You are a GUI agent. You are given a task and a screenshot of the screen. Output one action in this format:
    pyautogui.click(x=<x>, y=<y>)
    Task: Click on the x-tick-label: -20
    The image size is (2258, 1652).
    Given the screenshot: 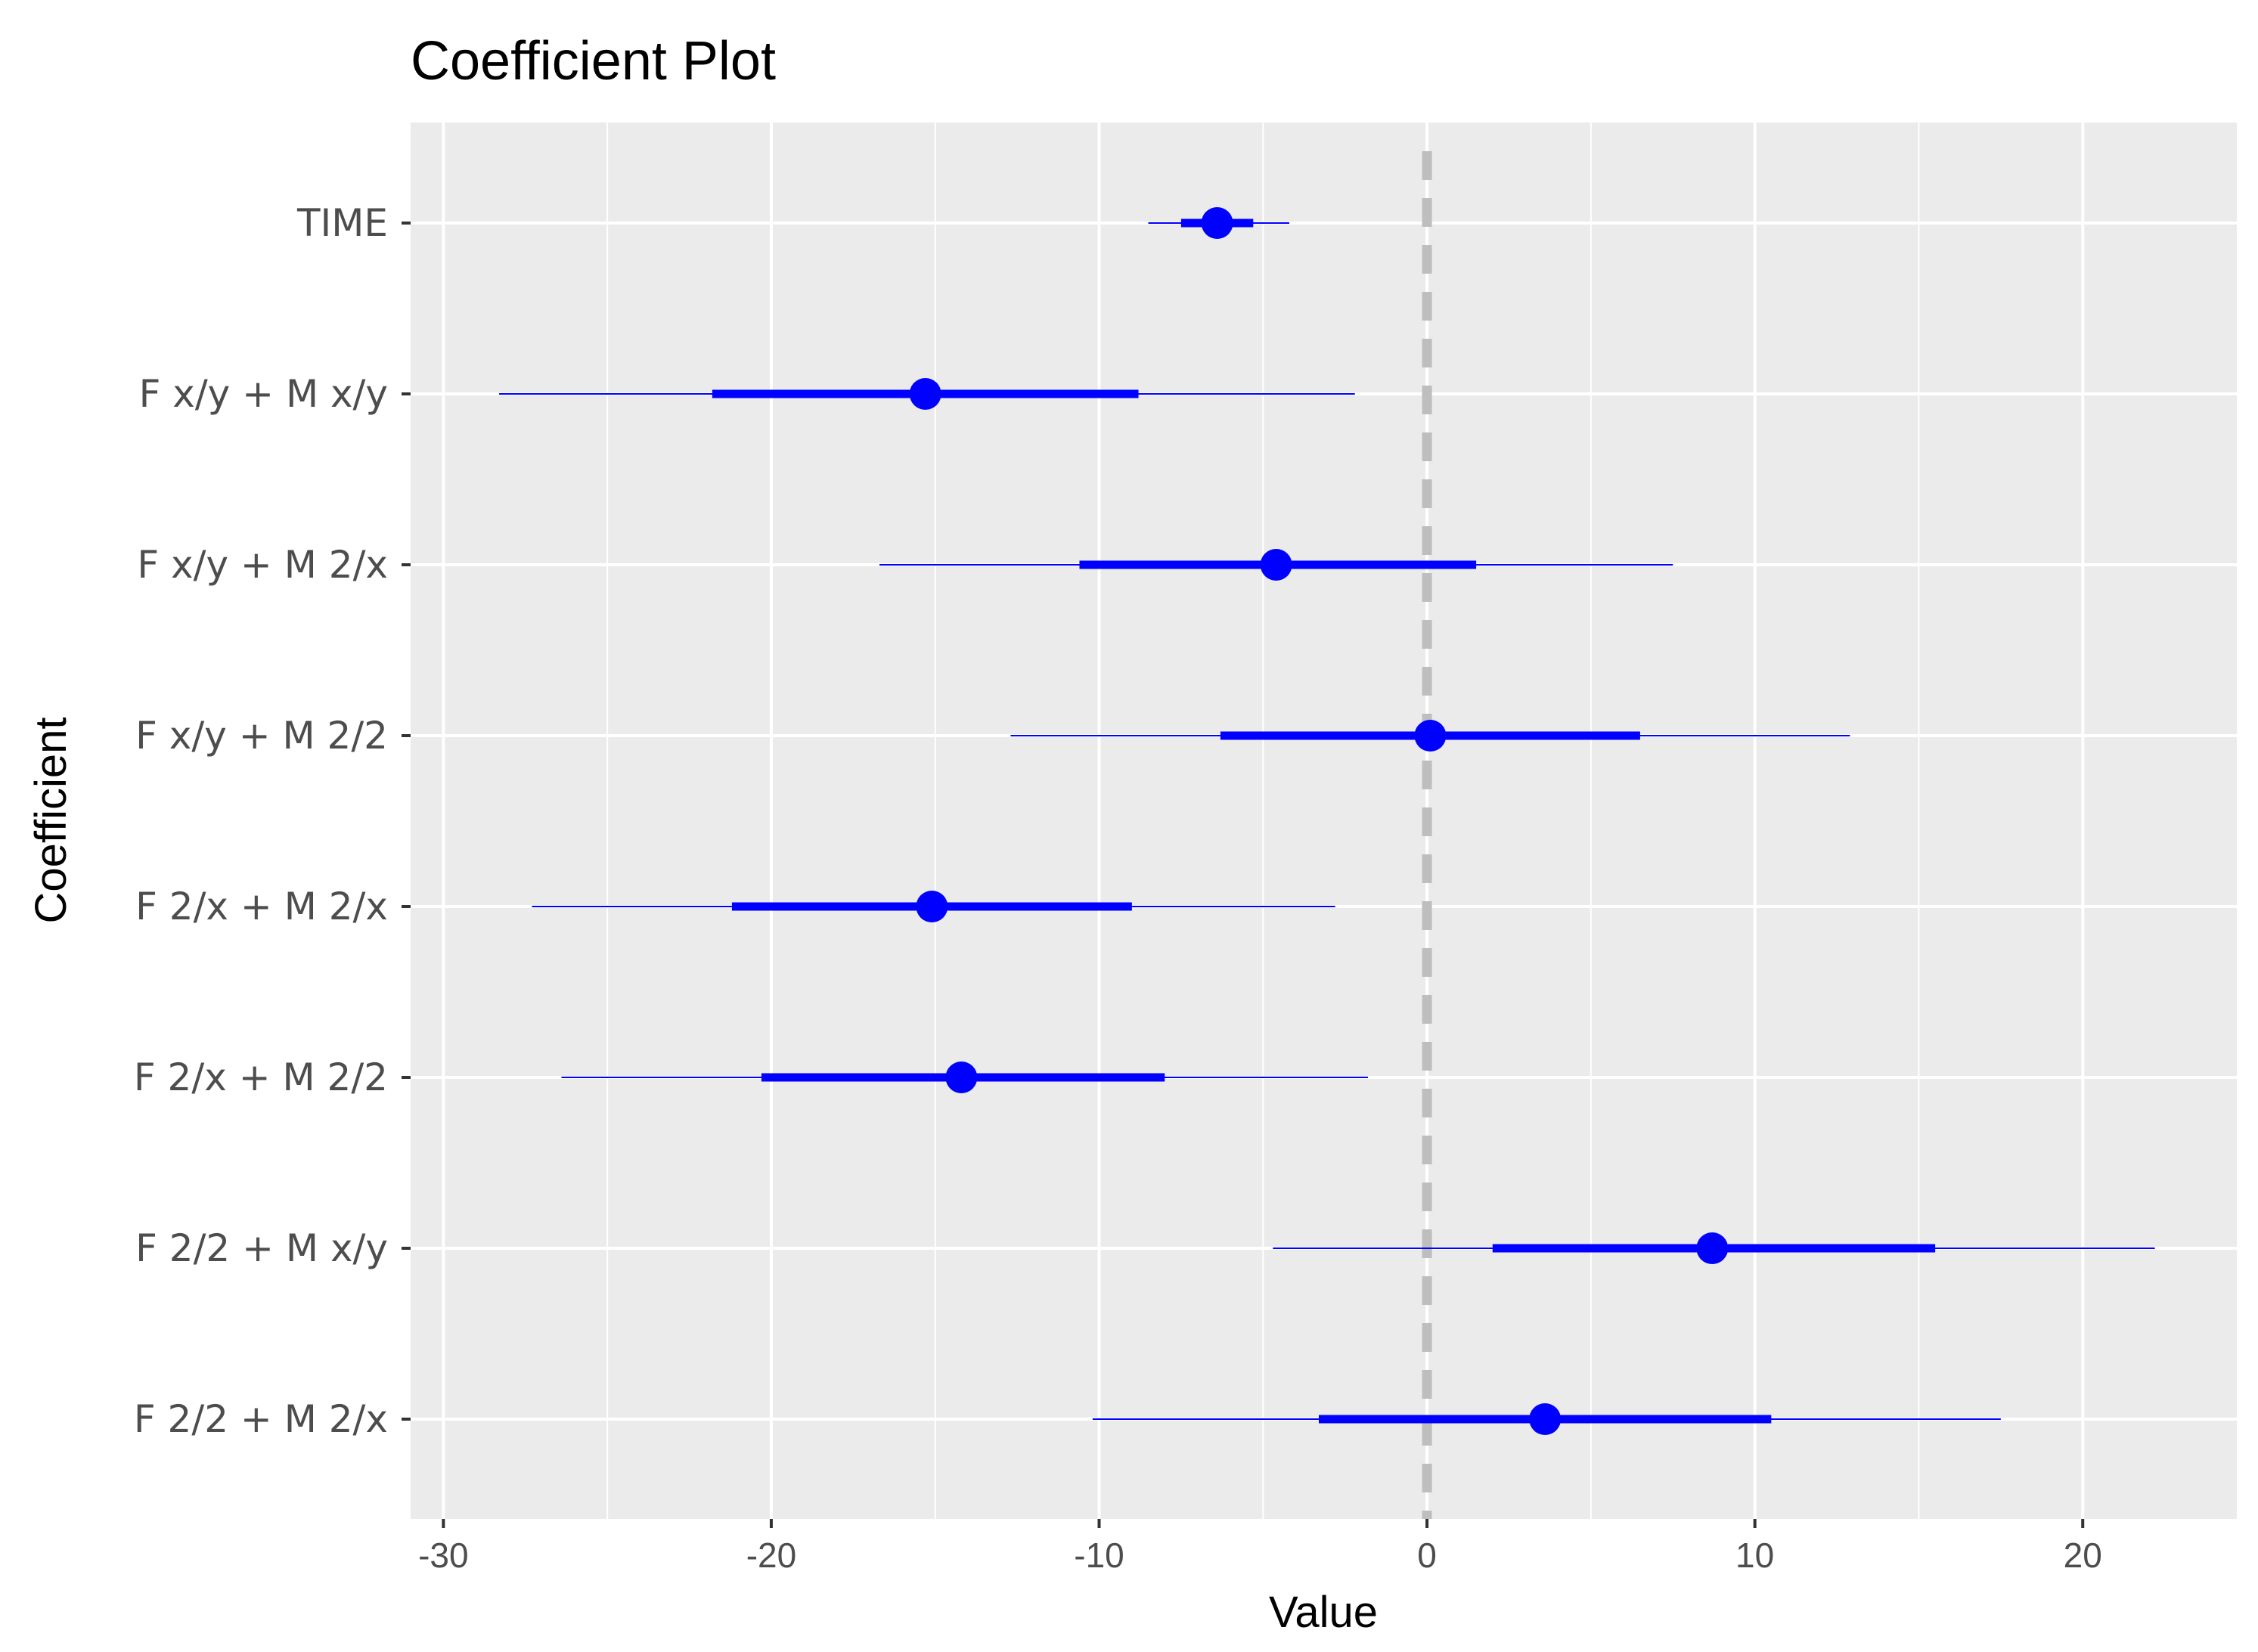 What is the action you would take?
    pyautogui.click(x=771, y=1556)
    